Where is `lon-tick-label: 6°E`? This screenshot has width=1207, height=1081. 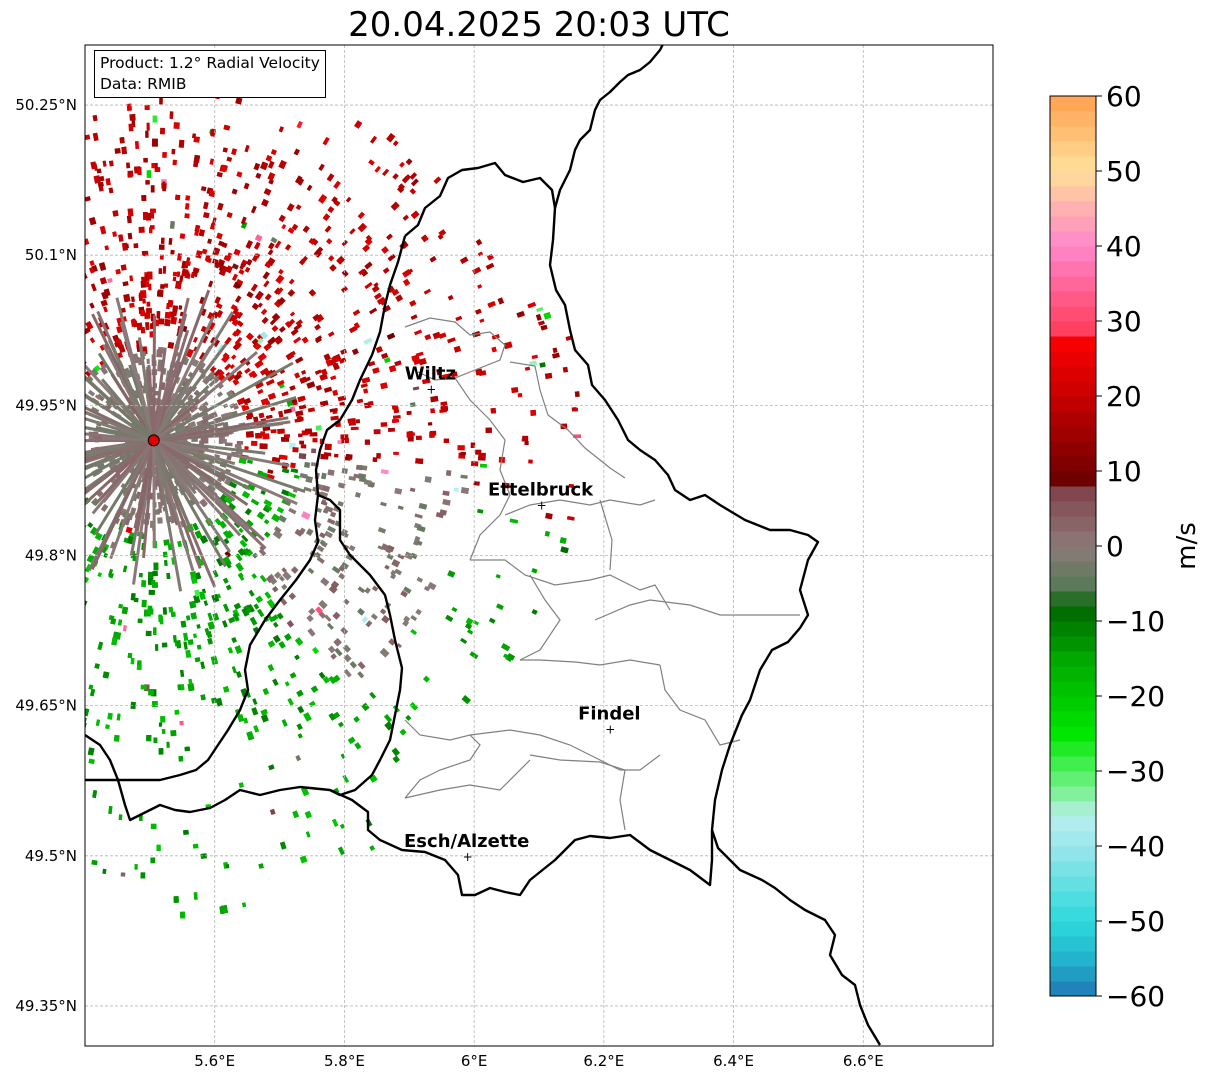 lon-tick-label: 6°E is located at coordinates (474, 1061).